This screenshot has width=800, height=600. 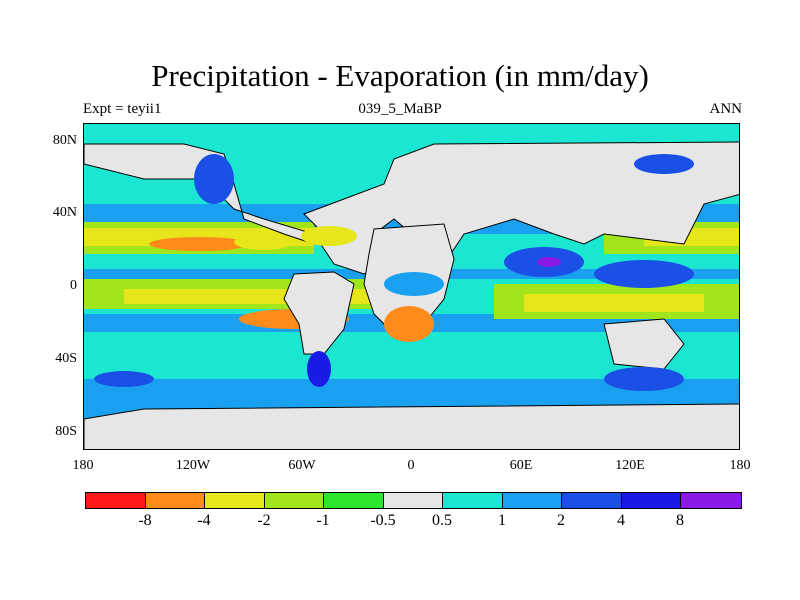 What do you see at coordinates (319, 369) in the screenshot?
I see `wet-patagonia` at bounding box center [319, 369].